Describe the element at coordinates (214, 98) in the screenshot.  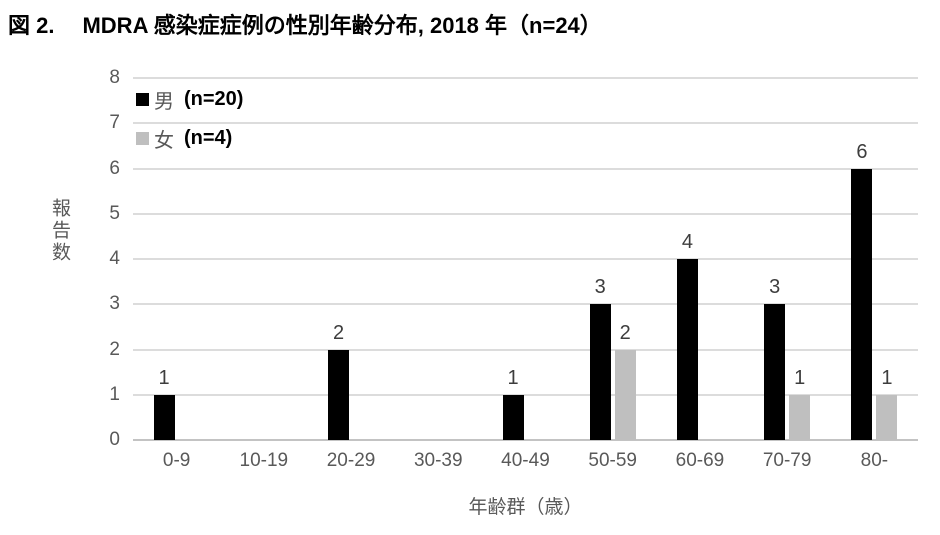
I see `legend-count-male: (n=20)` at that location.